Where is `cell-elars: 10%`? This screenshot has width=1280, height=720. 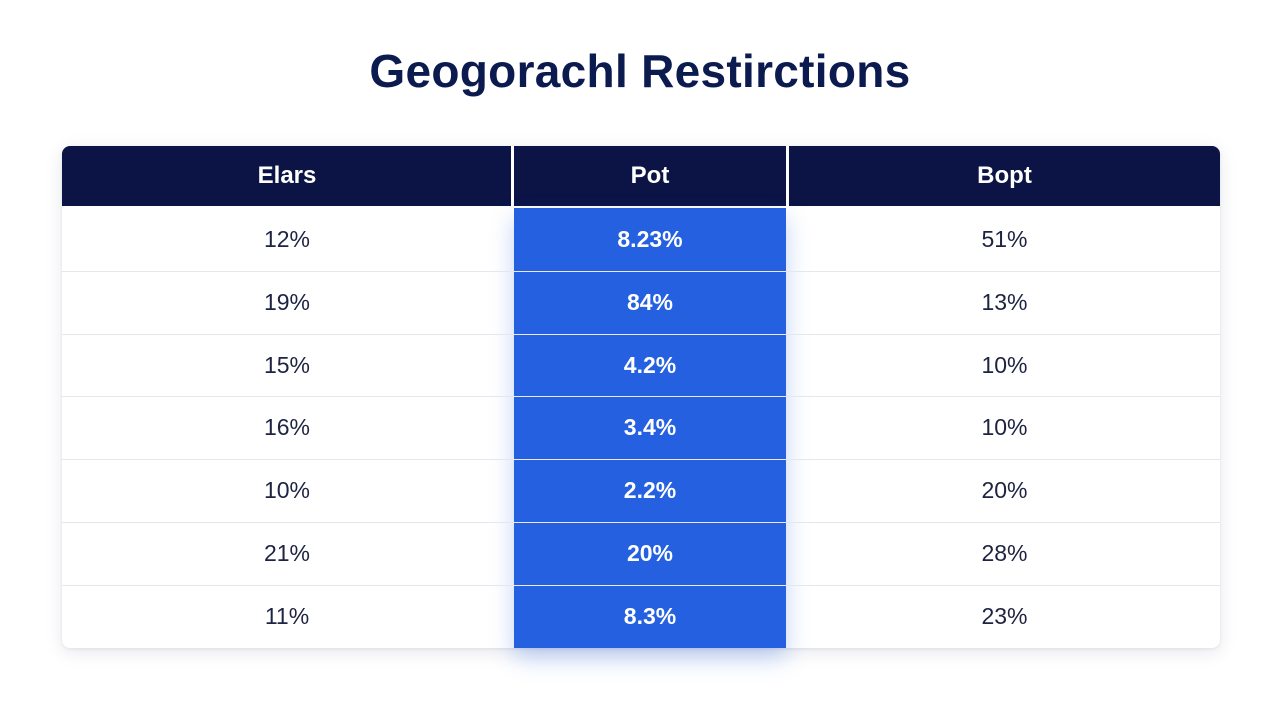 cell-elars: 10% is located at coordinates (287, 490).